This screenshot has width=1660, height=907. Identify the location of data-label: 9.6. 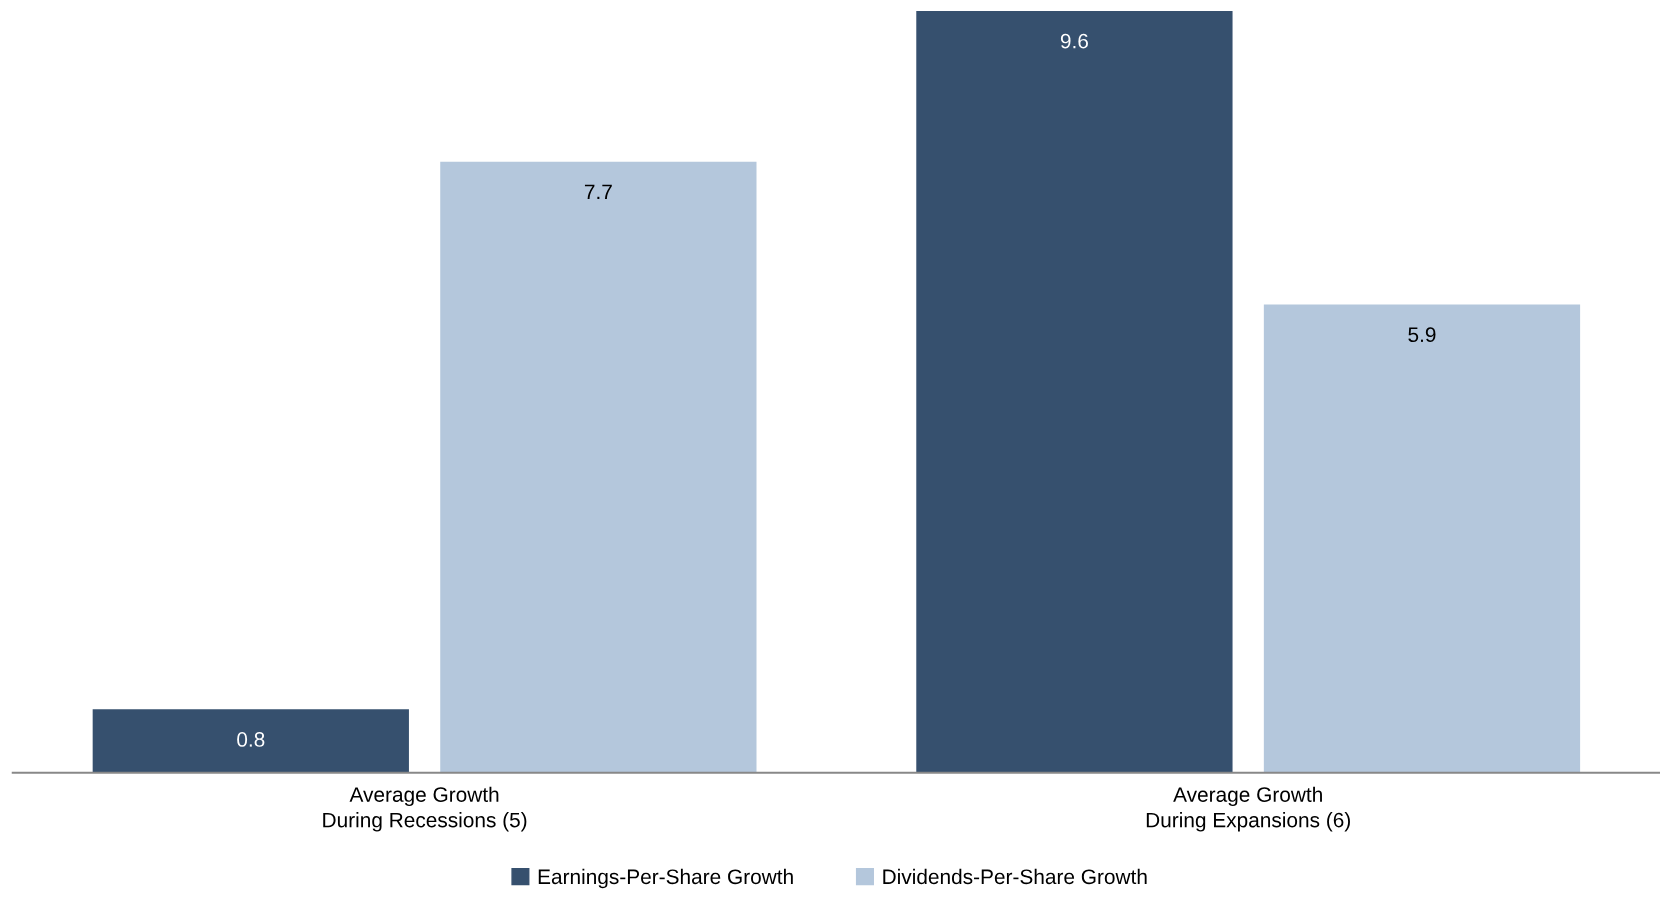
(1074, 41).